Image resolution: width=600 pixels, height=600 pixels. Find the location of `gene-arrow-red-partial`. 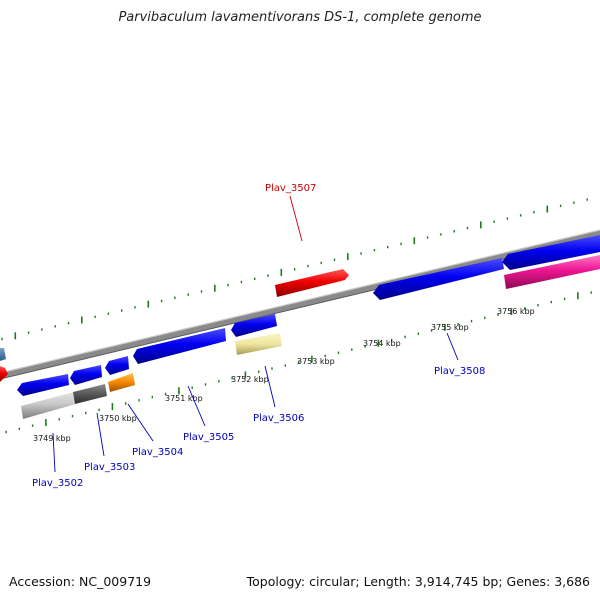

gene-arrow-red-partial is located at coordinates (4, 374).